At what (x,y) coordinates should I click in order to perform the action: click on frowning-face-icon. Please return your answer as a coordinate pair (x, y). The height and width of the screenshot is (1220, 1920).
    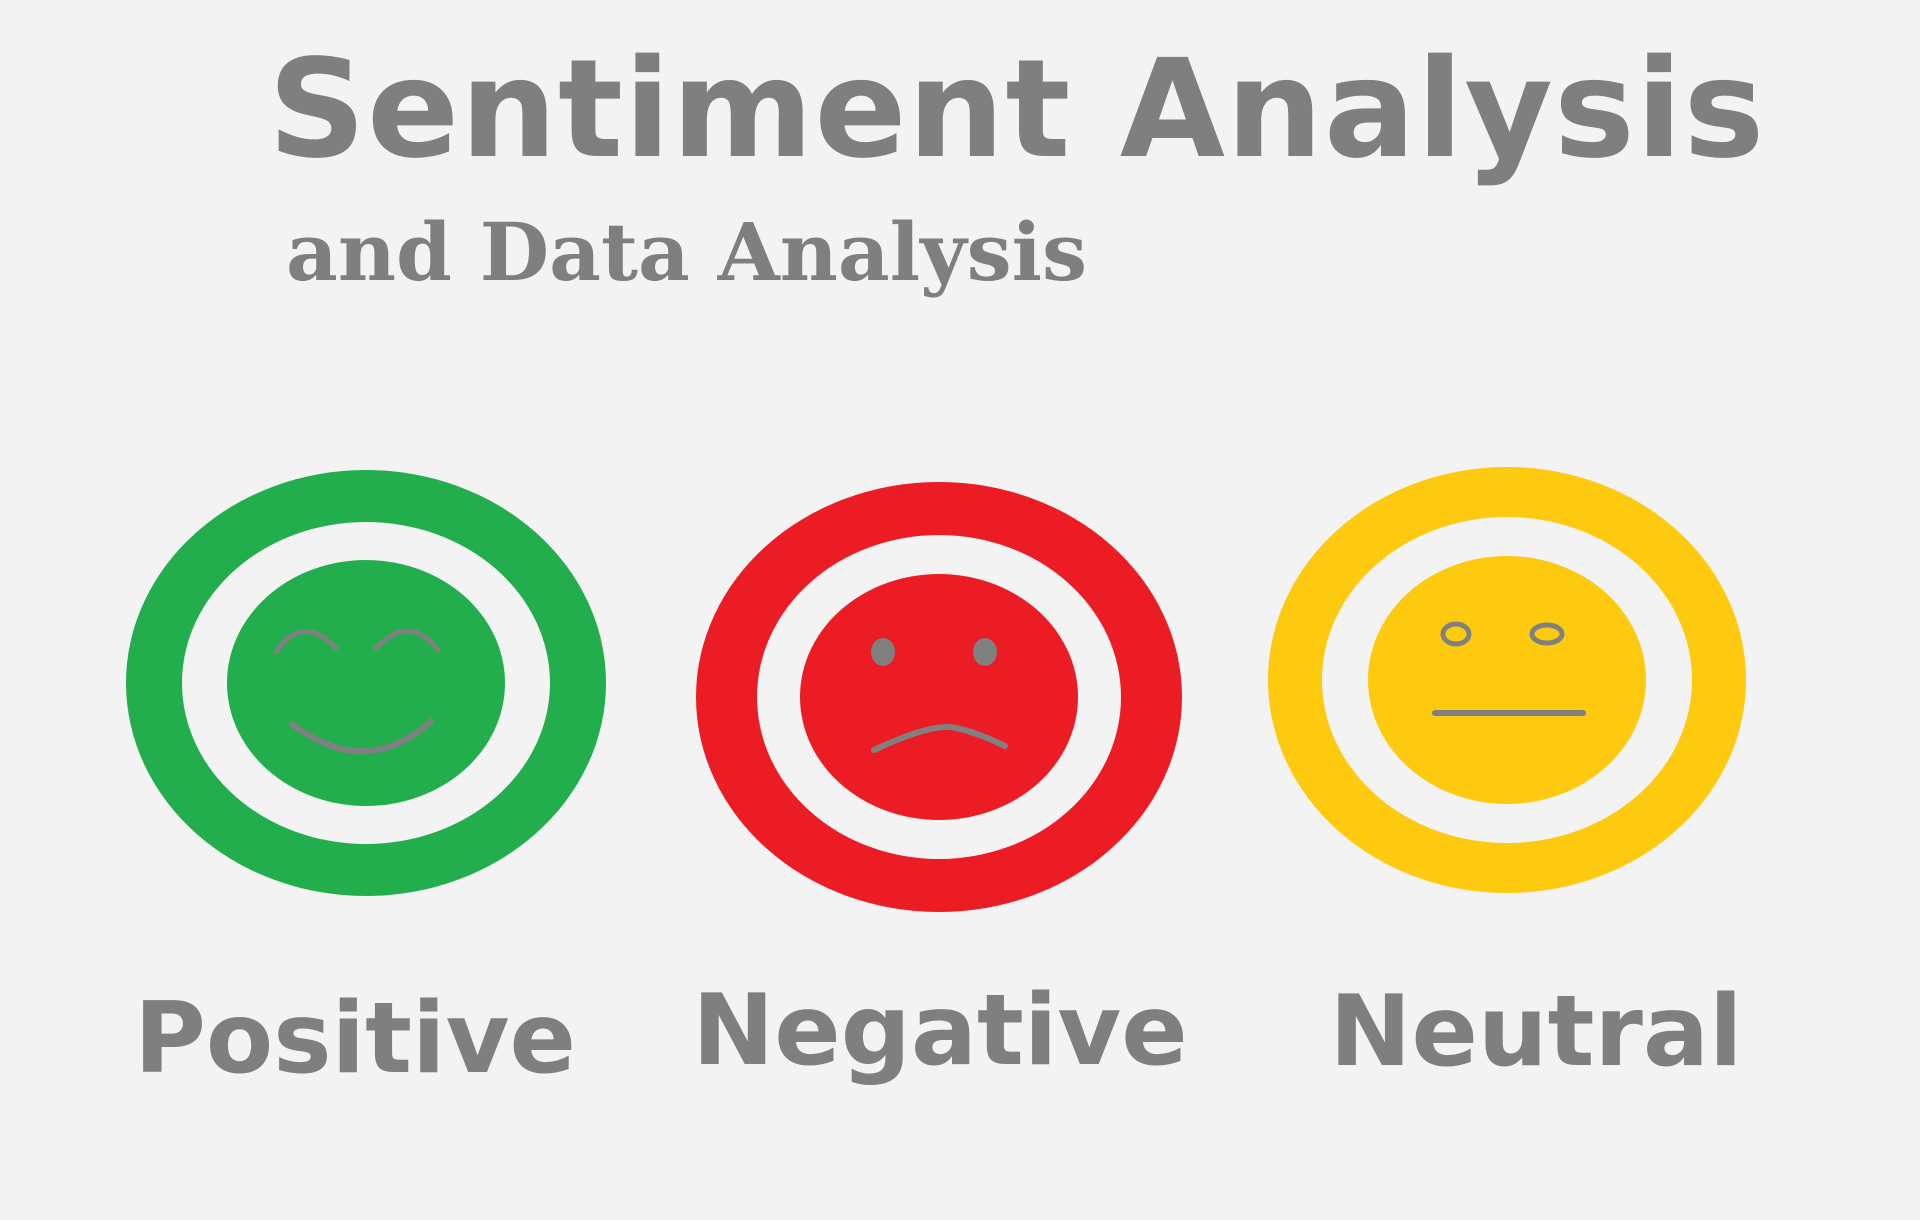
    Looking at the image, I should click on (939, 697).